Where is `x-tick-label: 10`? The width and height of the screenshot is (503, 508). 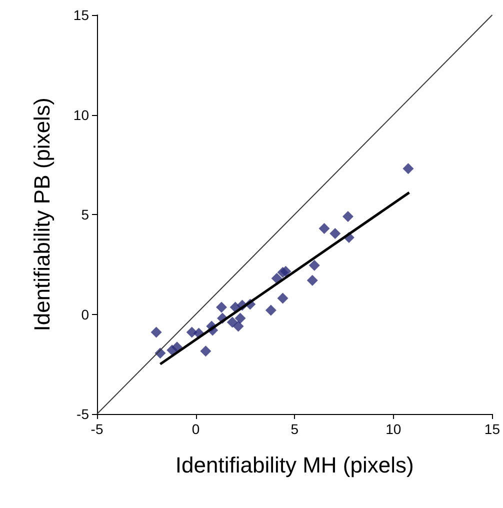 x-tick-label: 10 is located at coordinates (394, 429).